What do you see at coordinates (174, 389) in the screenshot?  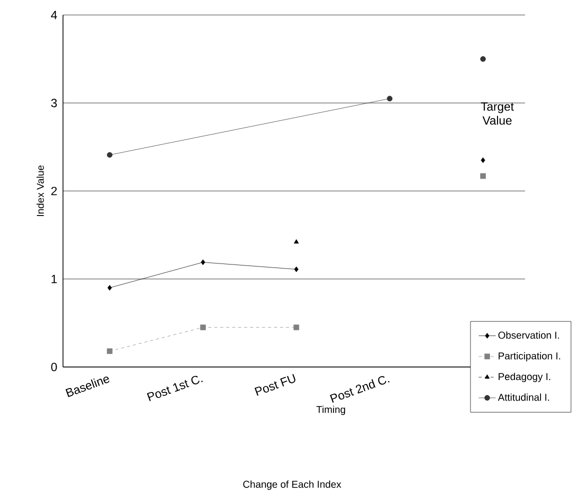 I see `x-tick-label: Post 1st C.` at bounding box center [174, 389].